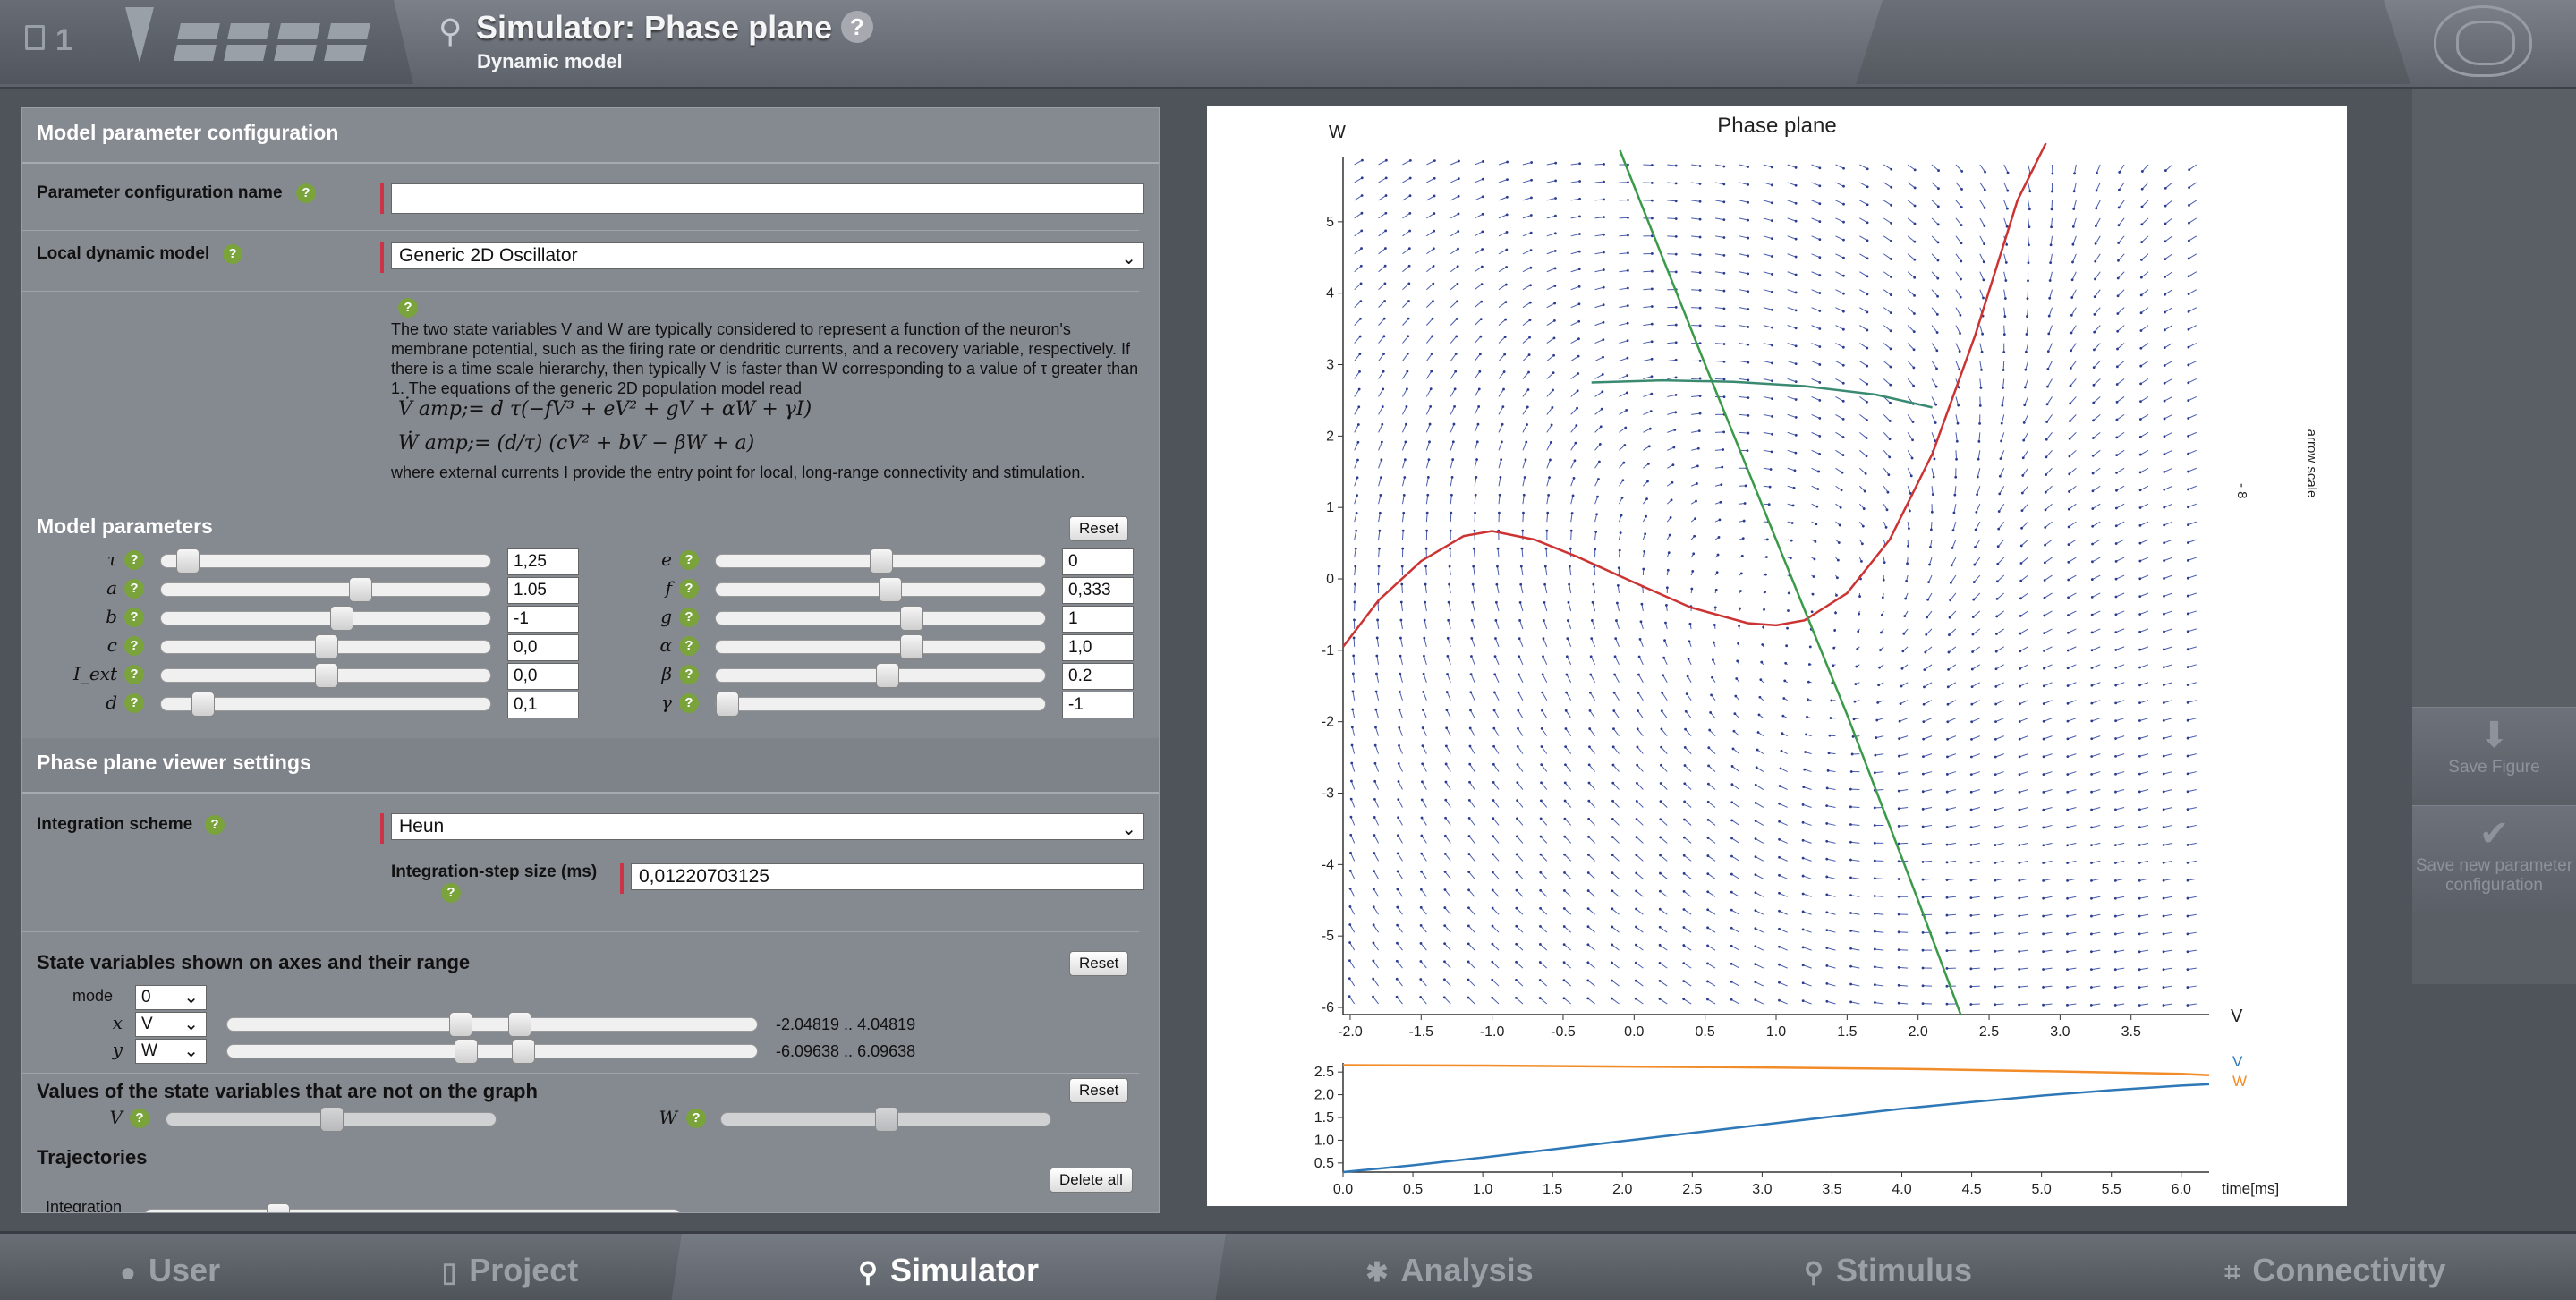 Image resolution: width=2576 pixels, height=1300 pixels. Describe the element at coordinates (767, 256) in the screenshot. I see `local-model-select: Generic 2D Oscillator ⌄` at that location.